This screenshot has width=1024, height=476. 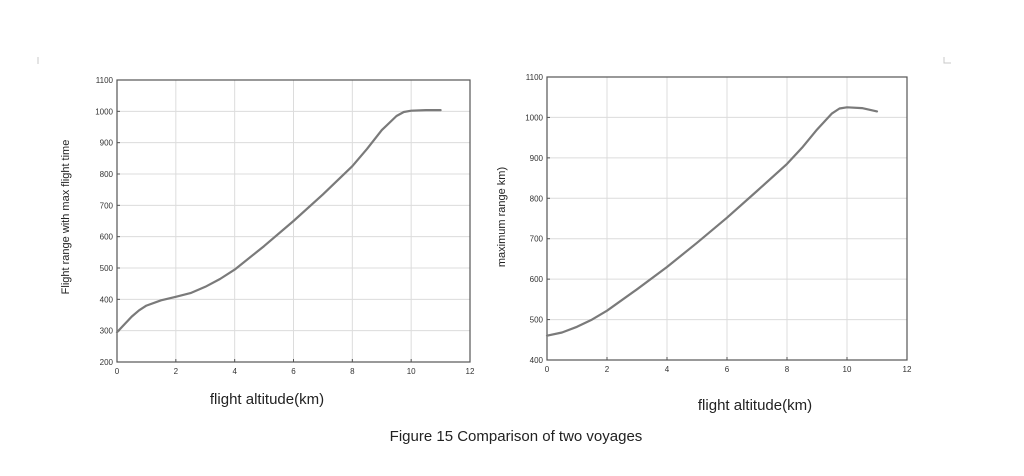 I want to click on right-chart-yticks: 400 500 600 700 800 900 1000 1100, so click(x=537, y=219).